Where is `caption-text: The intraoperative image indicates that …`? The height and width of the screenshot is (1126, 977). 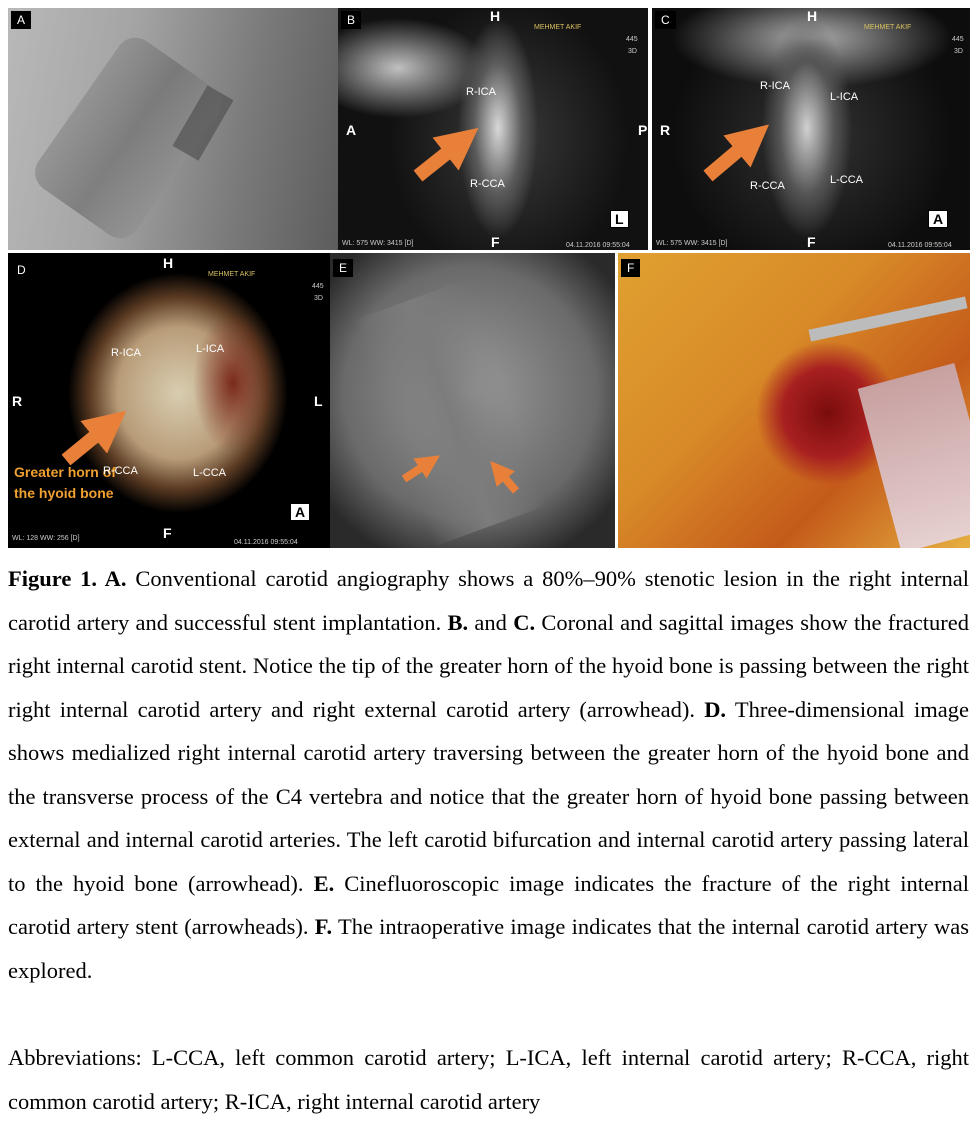 caption-text: The intraoperative image indicates that … is located at coordinates (489, 948).